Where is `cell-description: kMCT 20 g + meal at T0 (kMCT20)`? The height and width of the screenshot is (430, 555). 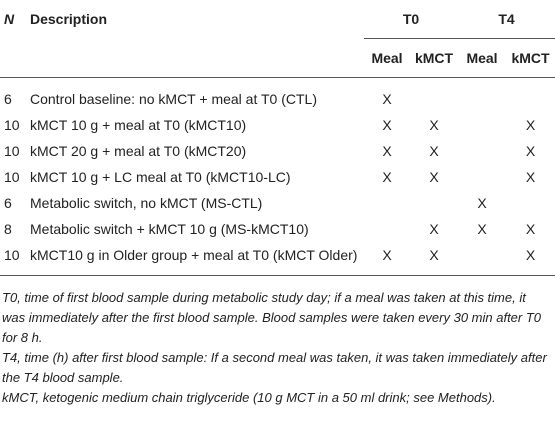
cell-description: kMCT 20 g + meal at T0 (kMCT20) is located at coordinates (138, 151).